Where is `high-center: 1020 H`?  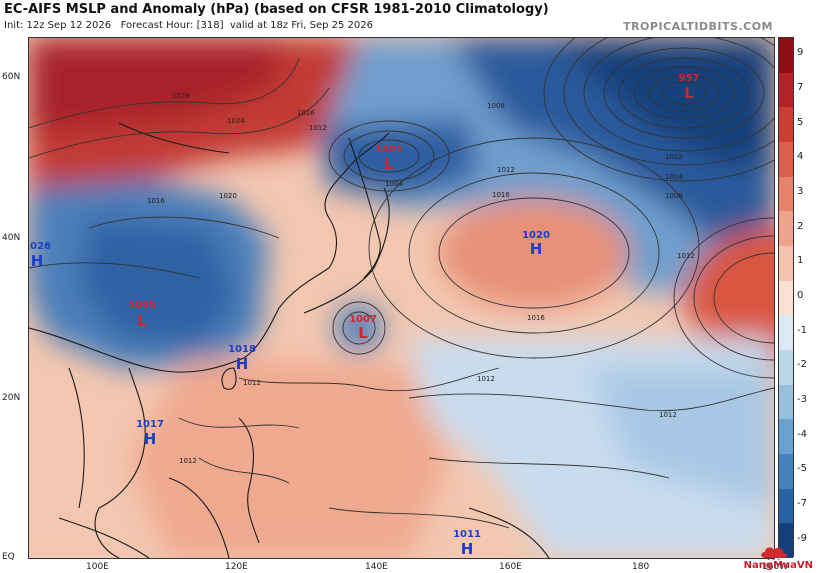
high-center: 1020 H is located at coordinates (536, 244).